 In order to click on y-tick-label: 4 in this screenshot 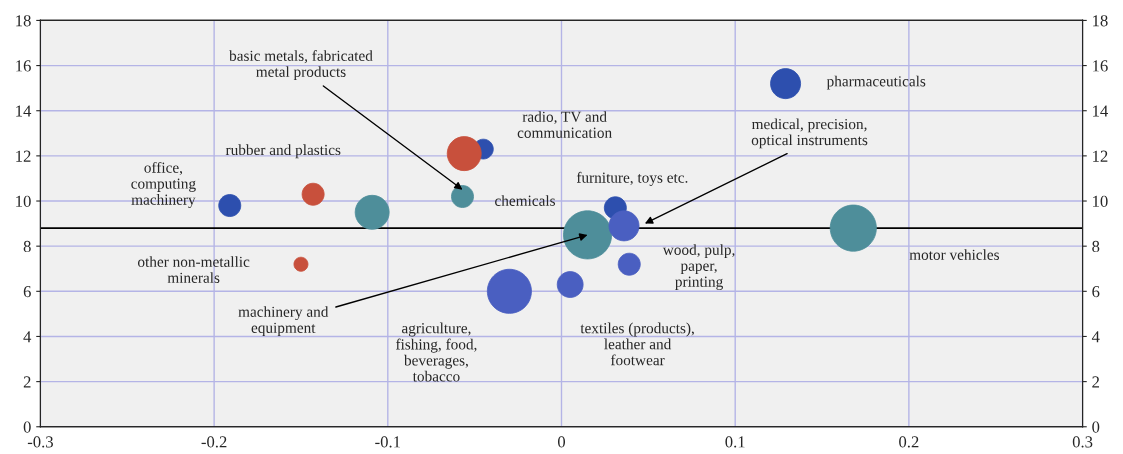, I will do `click(27, 337)`.